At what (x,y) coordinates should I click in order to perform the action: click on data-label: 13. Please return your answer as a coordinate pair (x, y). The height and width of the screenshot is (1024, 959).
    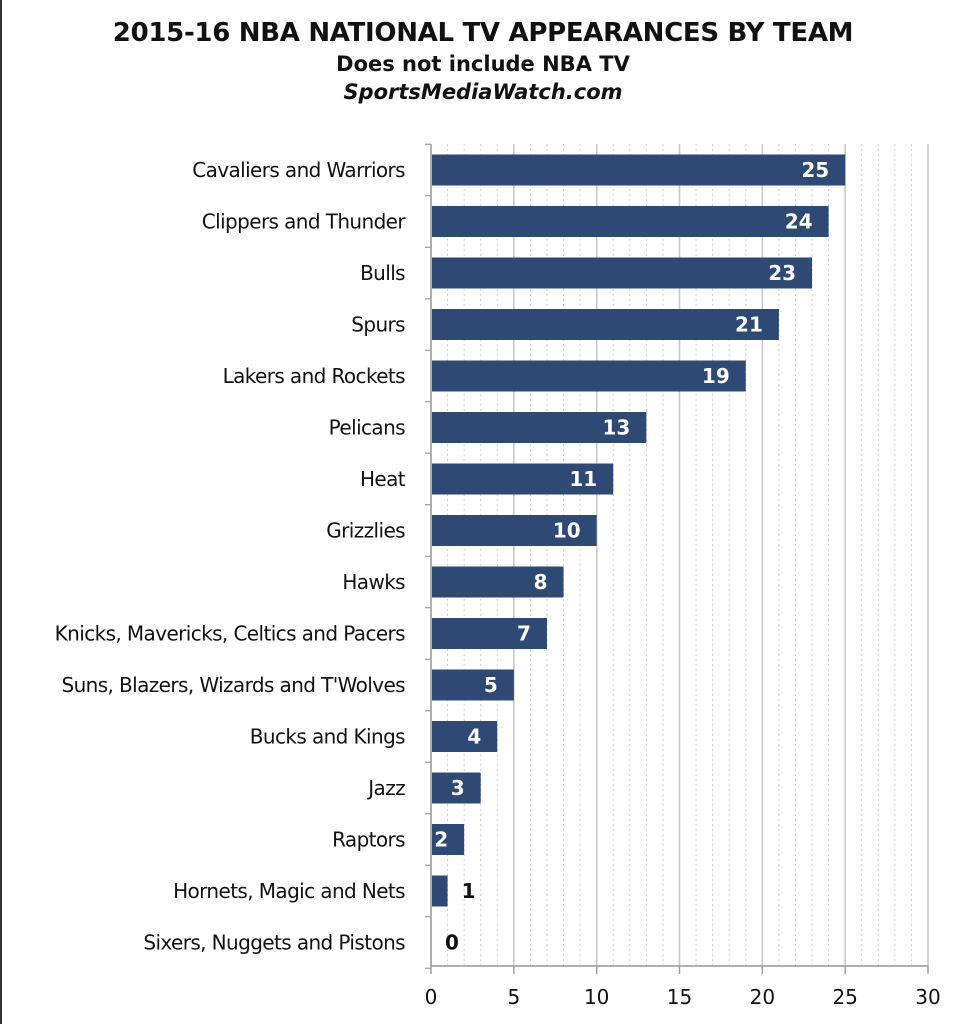
    Looking at the image, I should click on (617, 428).